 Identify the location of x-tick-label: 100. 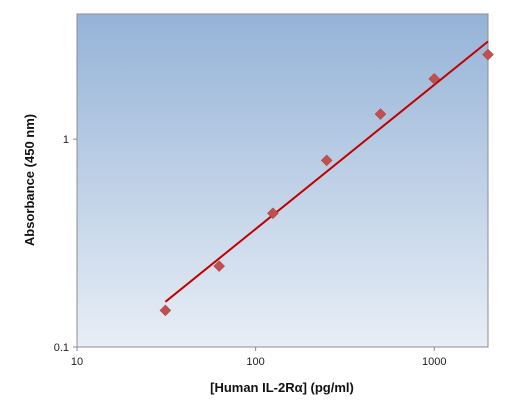
(255, 362).